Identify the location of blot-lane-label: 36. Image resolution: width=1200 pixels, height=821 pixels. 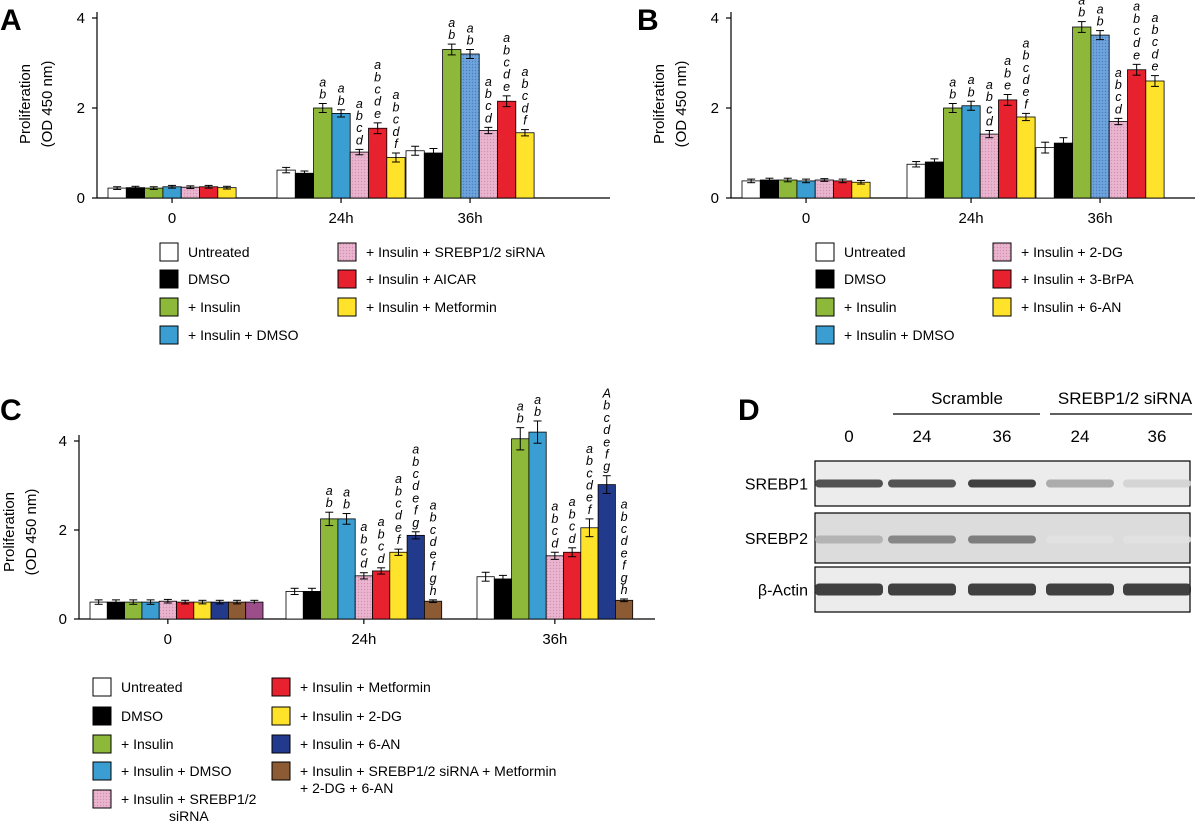
(1002, 436).